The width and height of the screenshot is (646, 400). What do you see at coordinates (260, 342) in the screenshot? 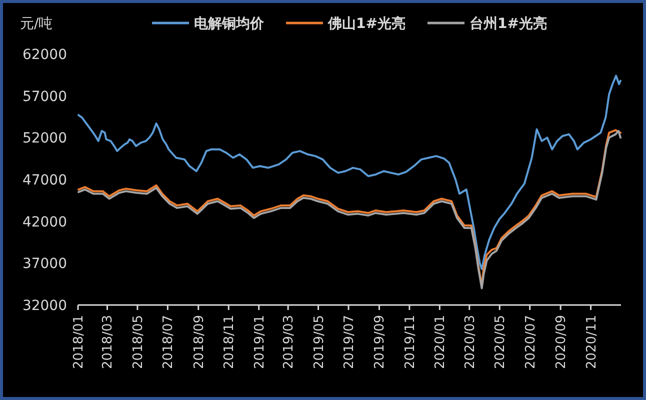
I see `x-tick-label: 2019/01` at bounding box center [260, 342].